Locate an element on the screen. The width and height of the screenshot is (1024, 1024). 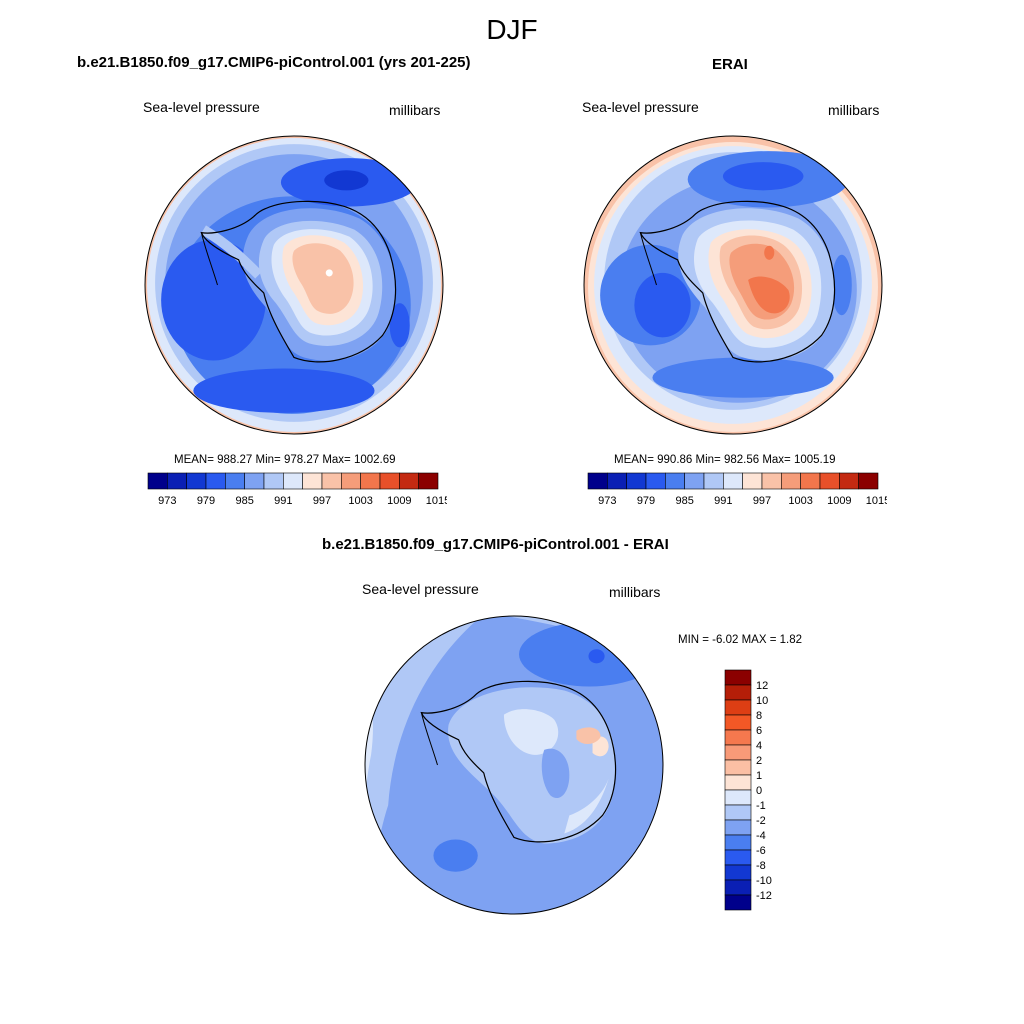
colorbar-tick-label: -12 is located at coordinates (764, 896).